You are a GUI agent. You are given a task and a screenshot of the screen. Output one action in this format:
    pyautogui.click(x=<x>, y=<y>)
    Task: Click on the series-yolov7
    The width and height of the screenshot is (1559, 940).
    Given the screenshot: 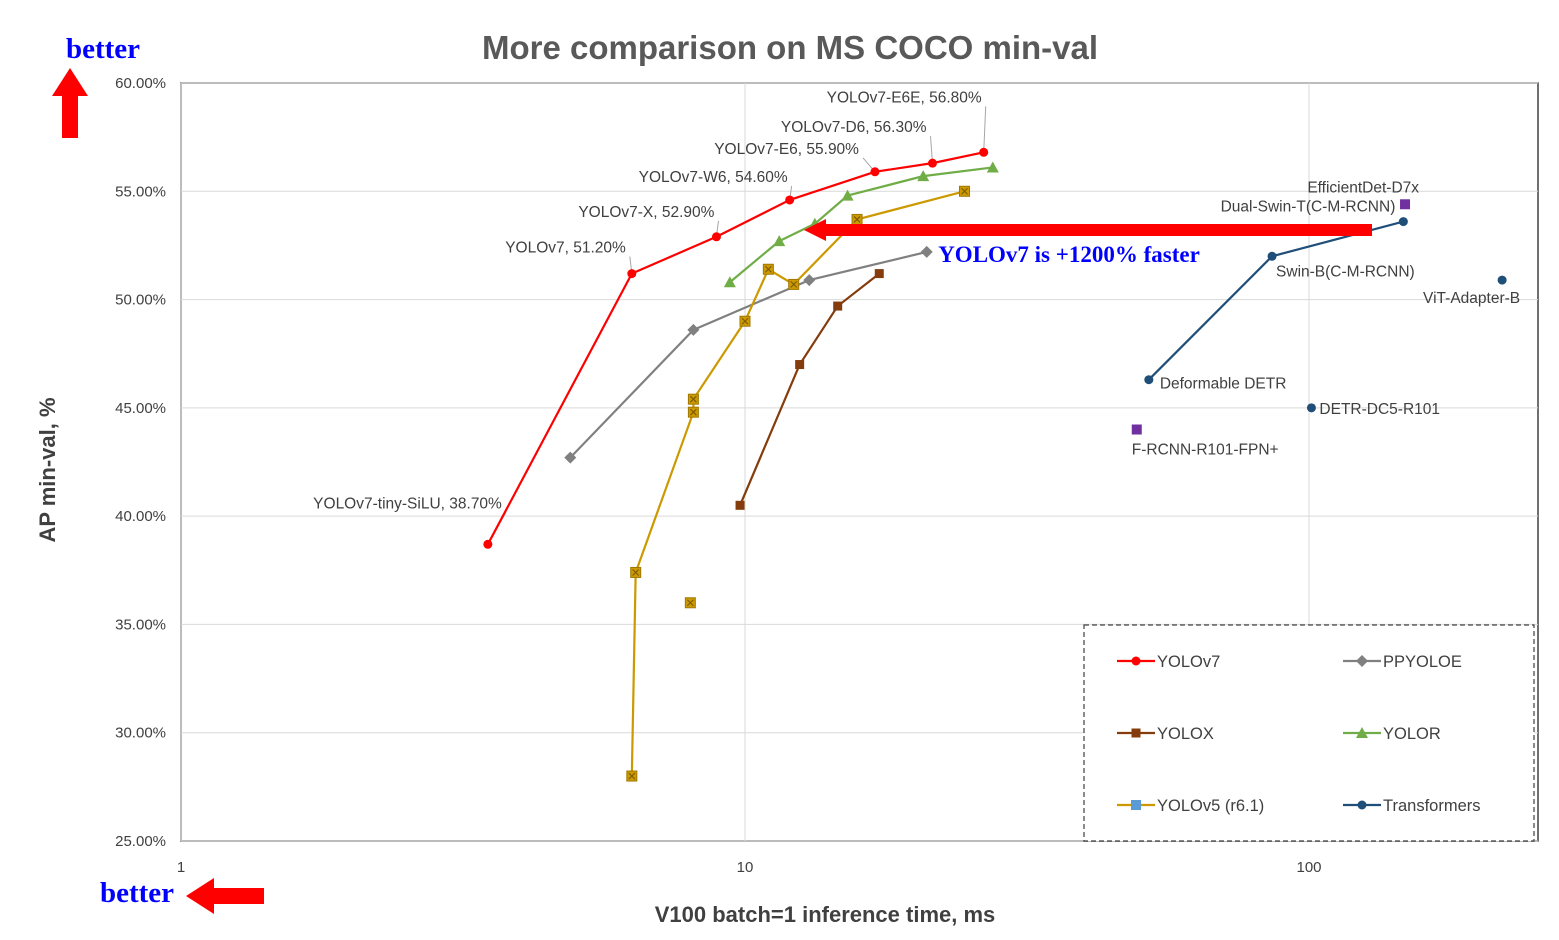 What is the action you would take?
    pyautogui.click(x=736, y=348)
    